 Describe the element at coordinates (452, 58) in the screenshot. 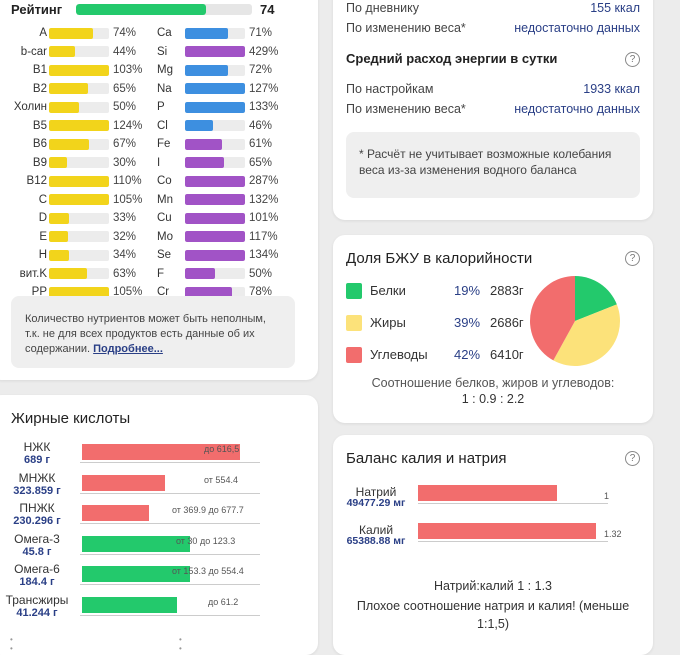

I see `energy-expense-title: Средний расход энергии в сутки` at that location.